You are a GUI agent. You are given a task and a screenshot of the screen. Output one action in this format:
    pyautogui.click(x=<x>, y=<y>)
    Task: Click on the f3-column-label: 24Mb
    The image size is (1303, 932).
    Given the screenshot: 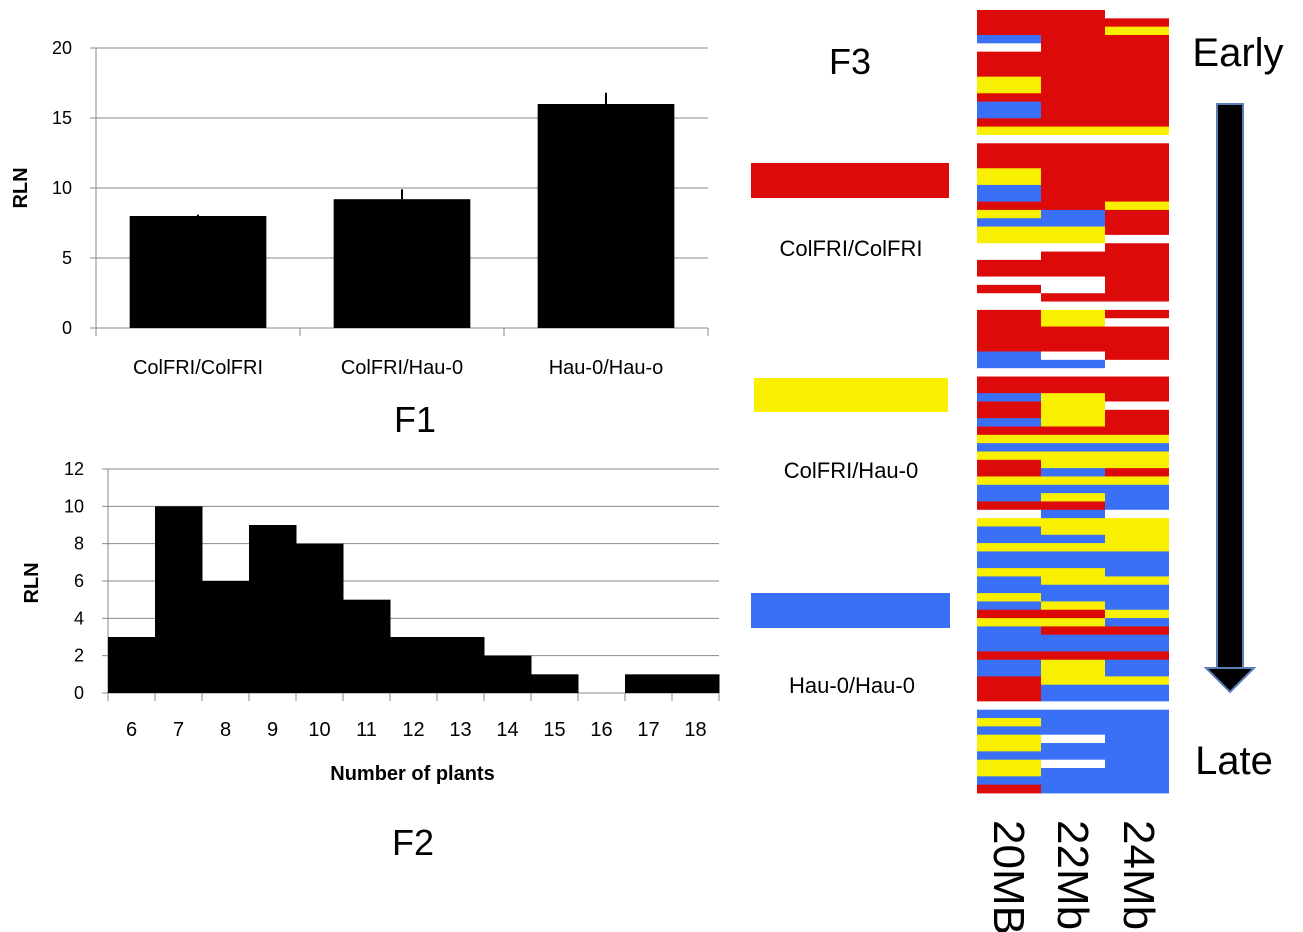 What is the action you would take?
    pyautogui.click(x=1138, y=875)
    